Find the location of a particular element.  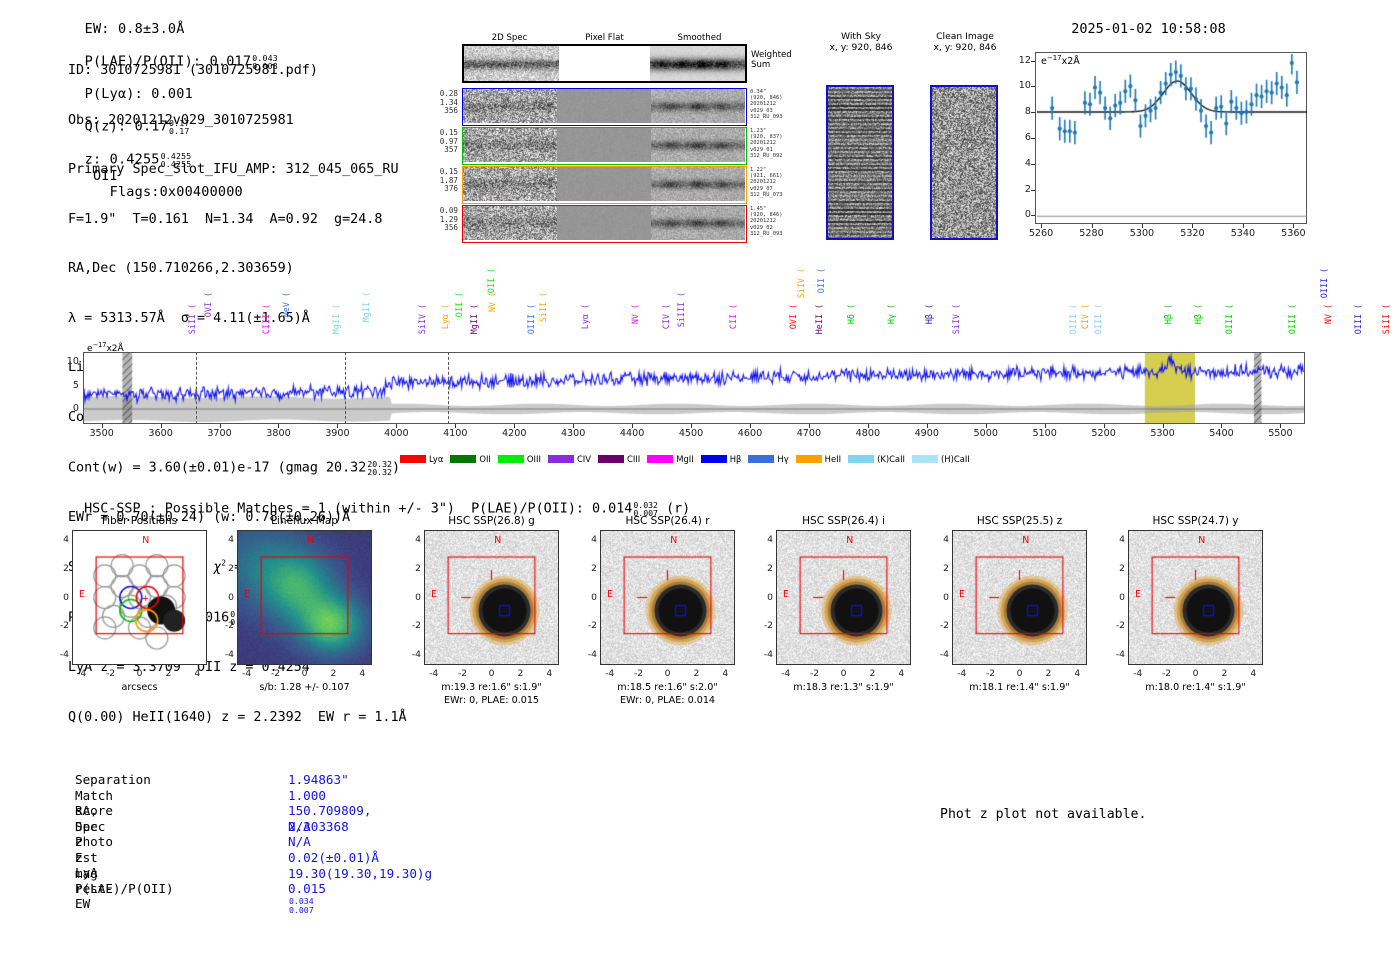

legend-label: CIII is located at coordinates (634, 459).